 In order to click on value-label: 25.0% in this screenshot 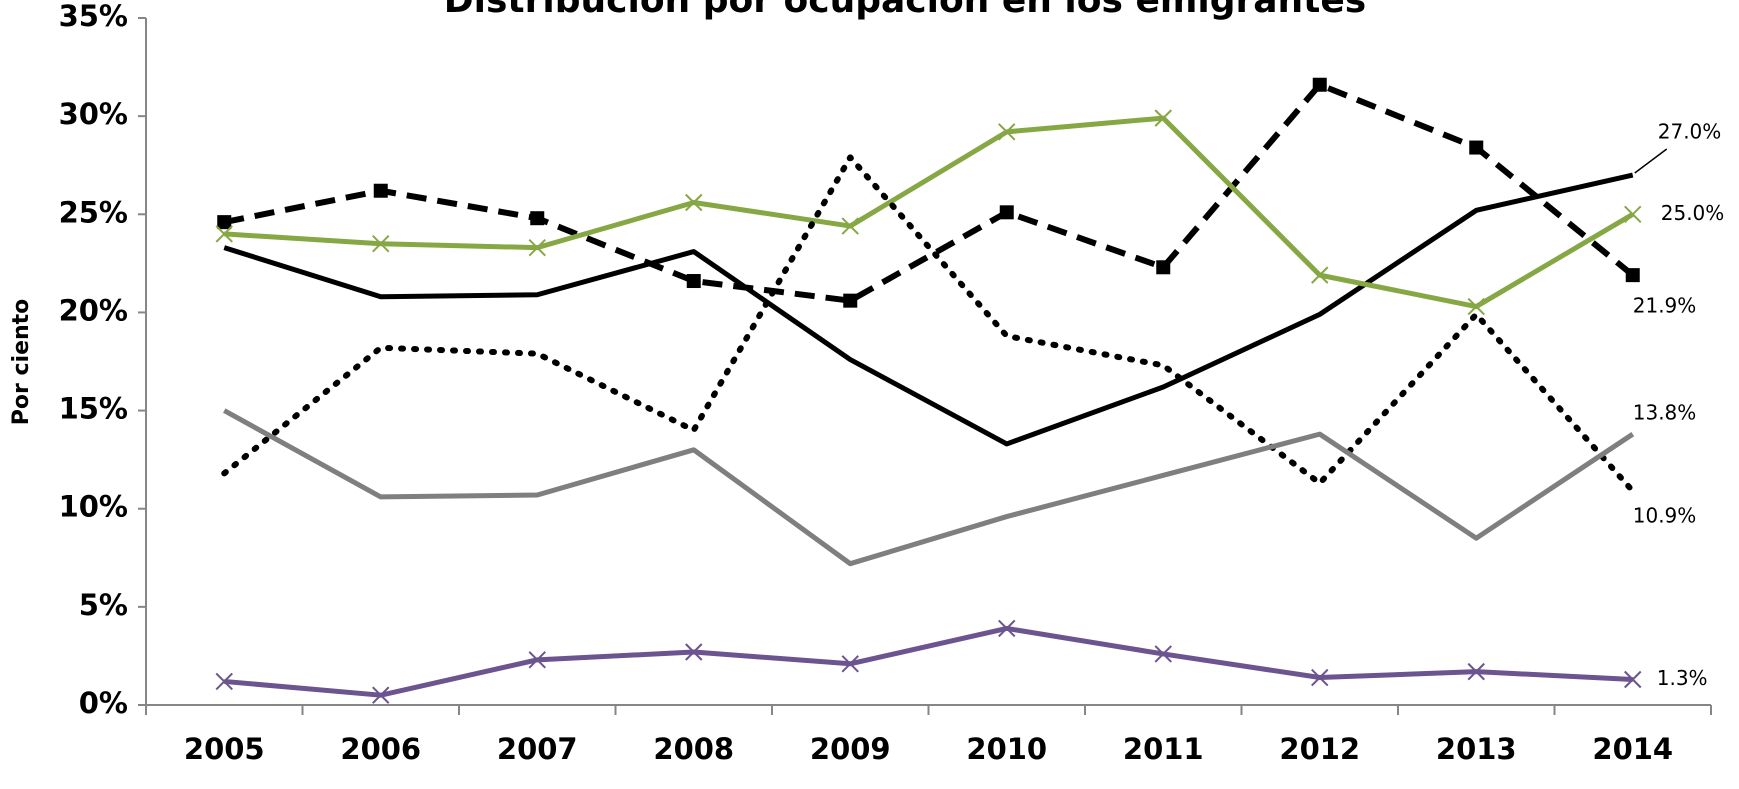, I will do `click(1693, 213)`.